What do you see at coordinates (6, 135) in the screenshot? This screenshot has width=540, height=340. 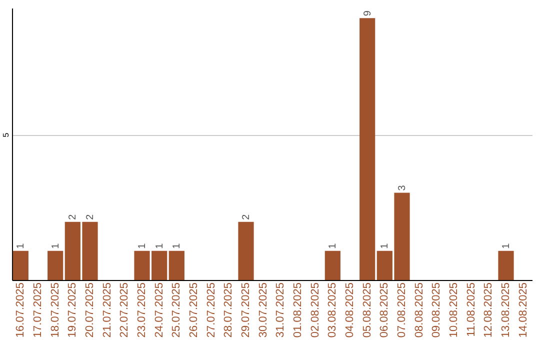 I see `y-tick-label: 5` at bounding box center [6, 135].